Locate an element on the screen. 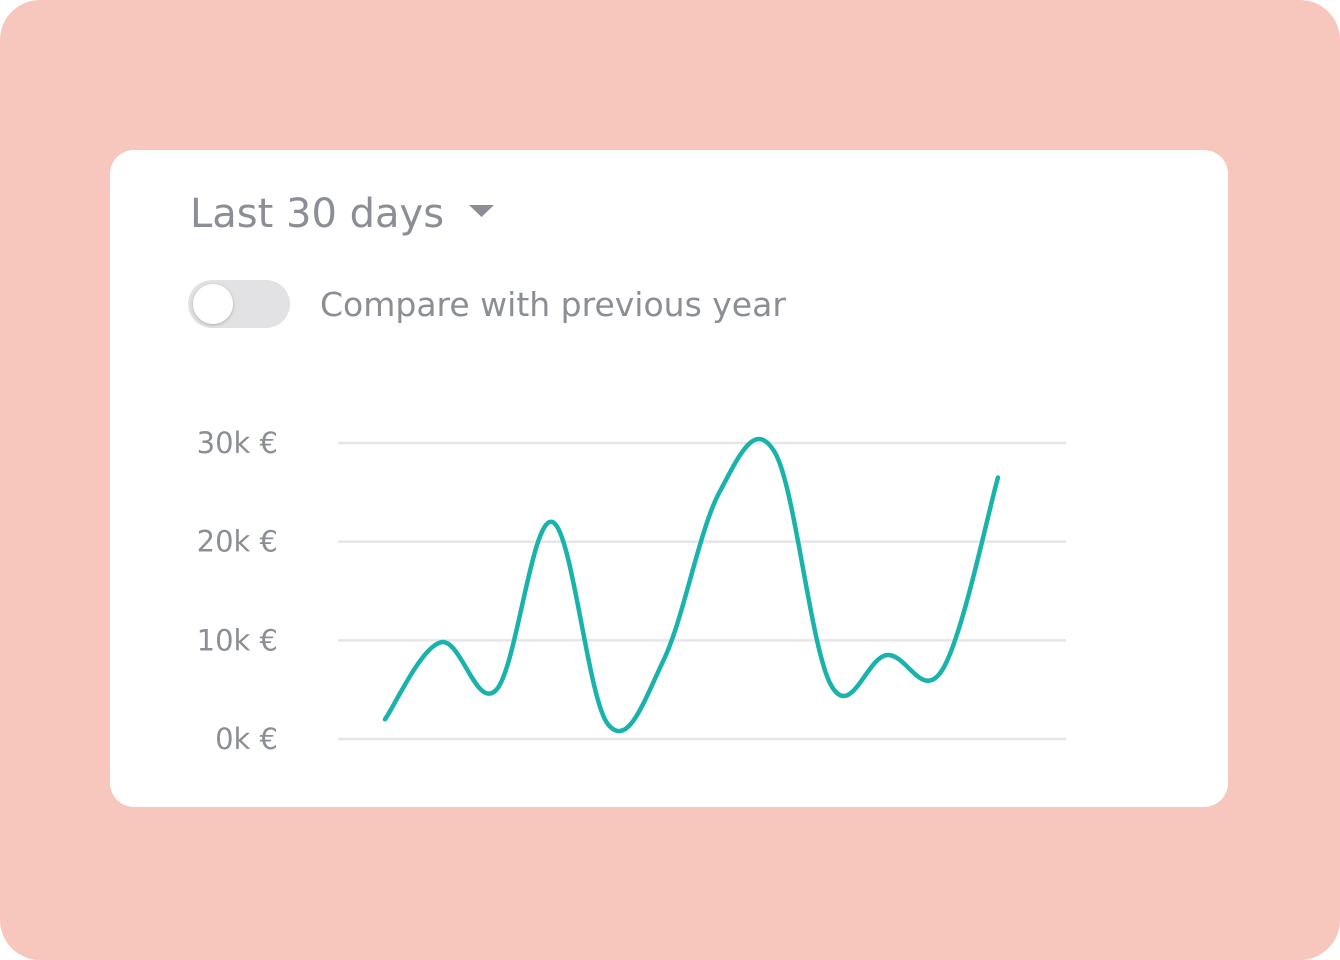  toggle-label: Compare with previous year is located at coordinates (553, 304).